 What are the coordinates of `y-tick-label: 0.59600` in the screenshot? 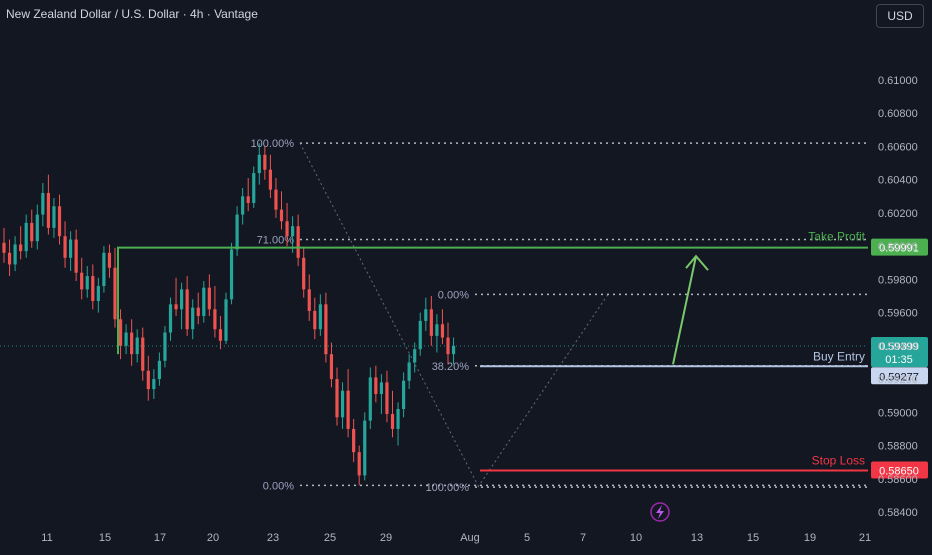 It's located at (898, 314).